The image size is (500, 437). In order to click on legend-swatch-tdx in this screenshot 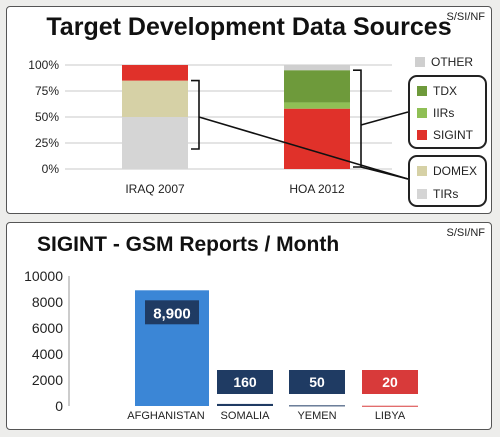, I will do `click(422, 91)`.